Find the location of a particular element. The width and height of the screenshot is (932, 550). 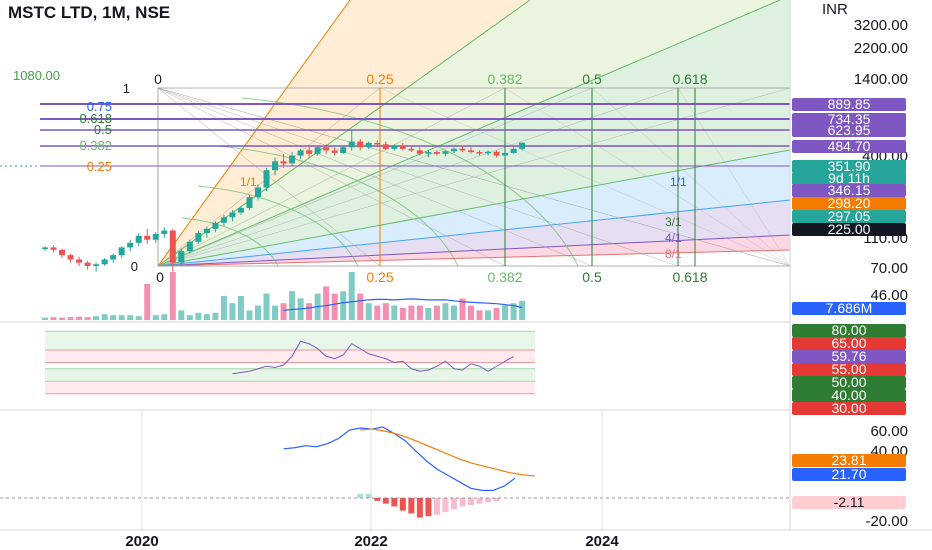

price-badge-text: 623.95 is located at coordinates (849, 130).